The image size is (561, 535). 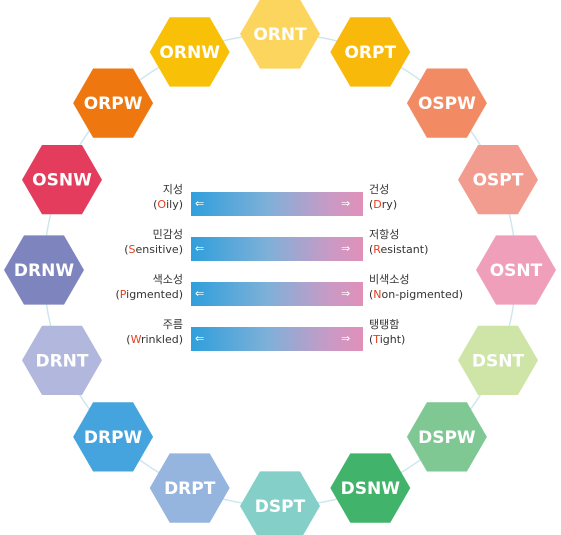 I want to click on axis-left-korean: 주름, so click(x=172, y=324).